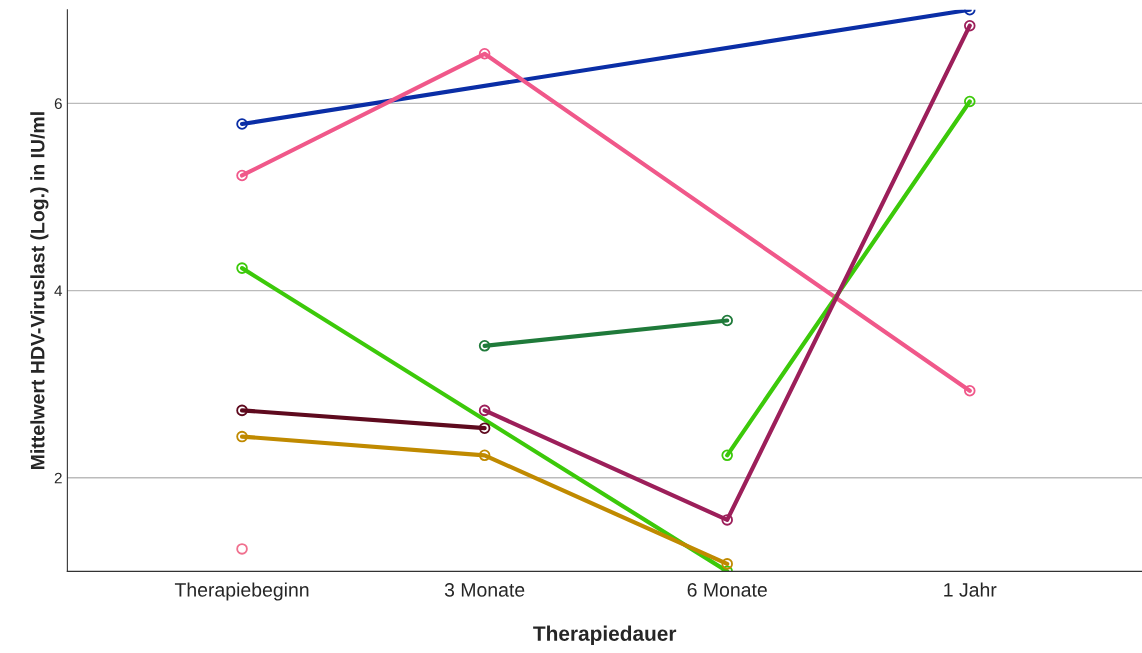 Image resolution: width=1142 pixels, height=653 pixels. What do you see at coordinates (484, 590) in the screenshot?
I see `x-tick-label: 3 Monate` at bounding box center [484, 590].